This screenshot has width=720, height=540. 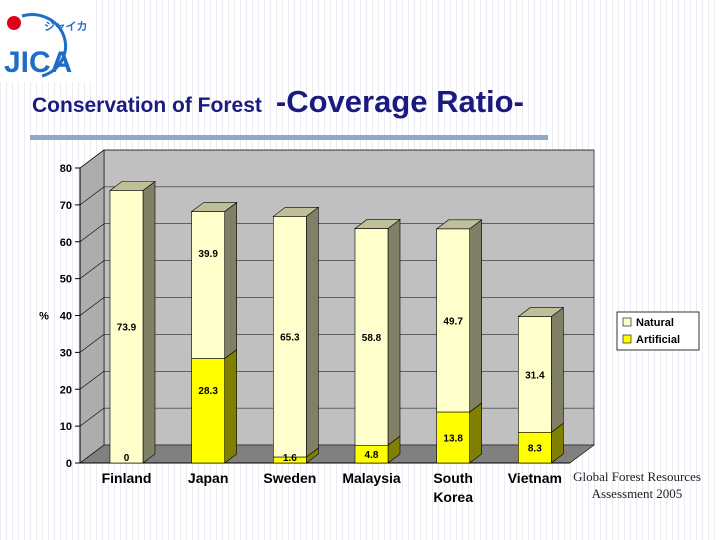 What do you see at coordinates (655, 323) in the screenshot?
I see `legend-label: Natural` at bounding box center [655, 323].